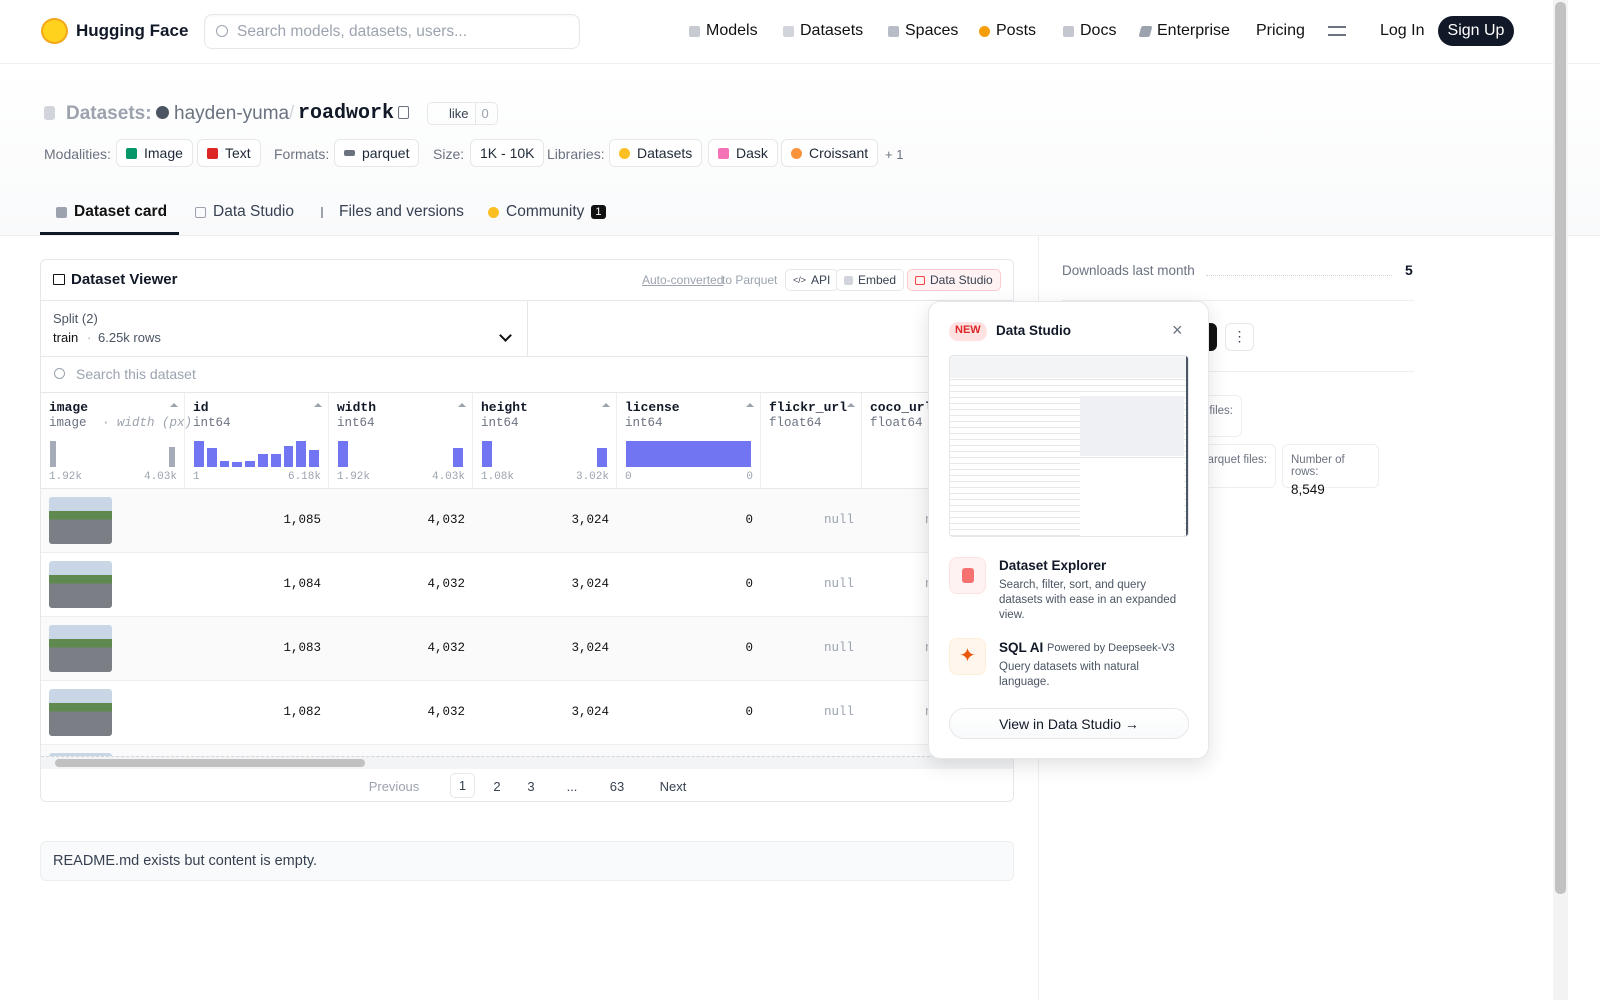 The image size is (1600, 1000). What do you see at coordinates (531, 786) in the screenshot?
I see `page: 3` at bounding box center [531, 786].